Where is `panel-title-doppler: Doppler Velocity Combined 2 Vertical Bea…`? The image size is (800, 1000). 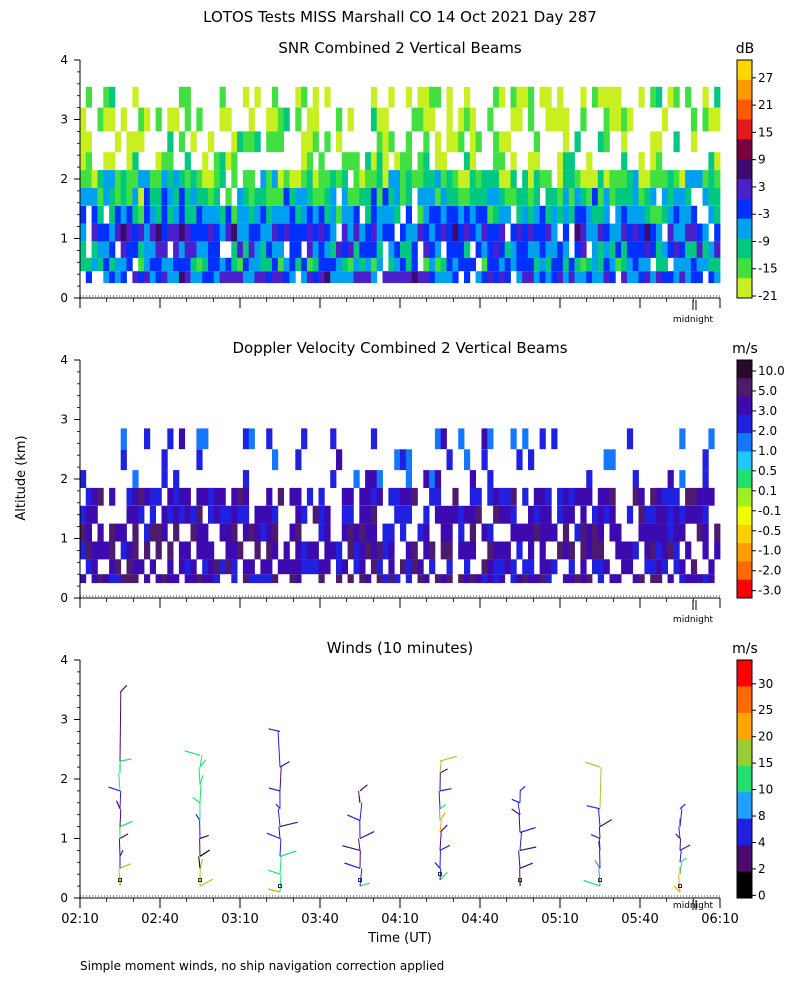 panel-title-doppler: Doppler Velocity Combined 2 Vertical Bea… is located at coordinates (399, 348).